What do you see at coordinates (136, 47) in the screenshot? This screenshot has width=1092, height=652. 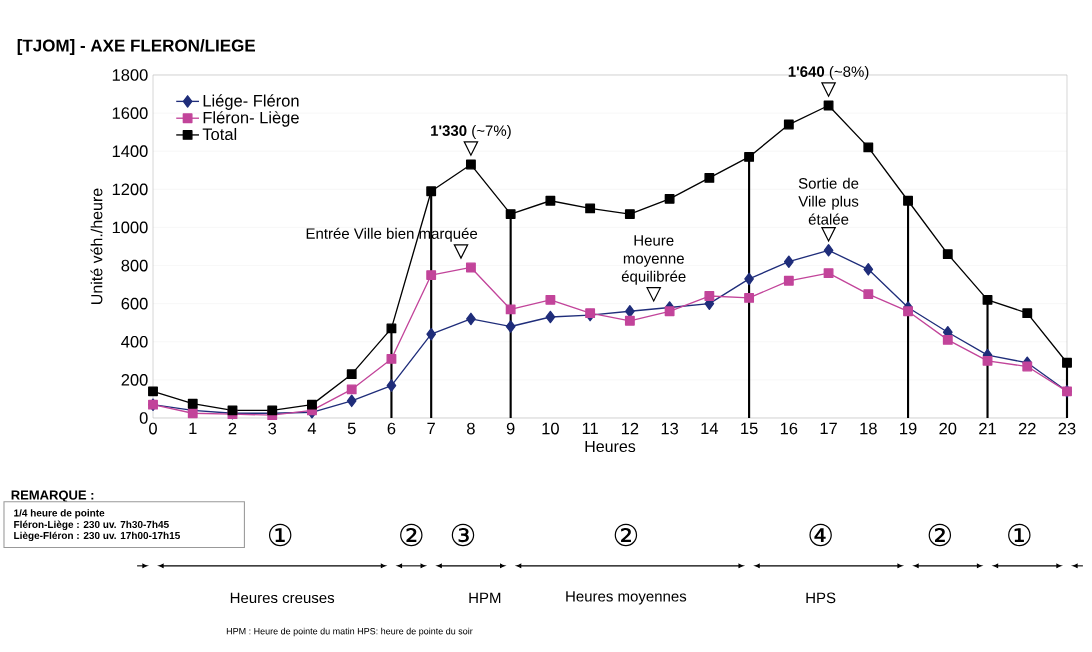 I see `chart-title: [TJOM] - AXE FLERON/LIEGE` at bounding box center [136, 47].